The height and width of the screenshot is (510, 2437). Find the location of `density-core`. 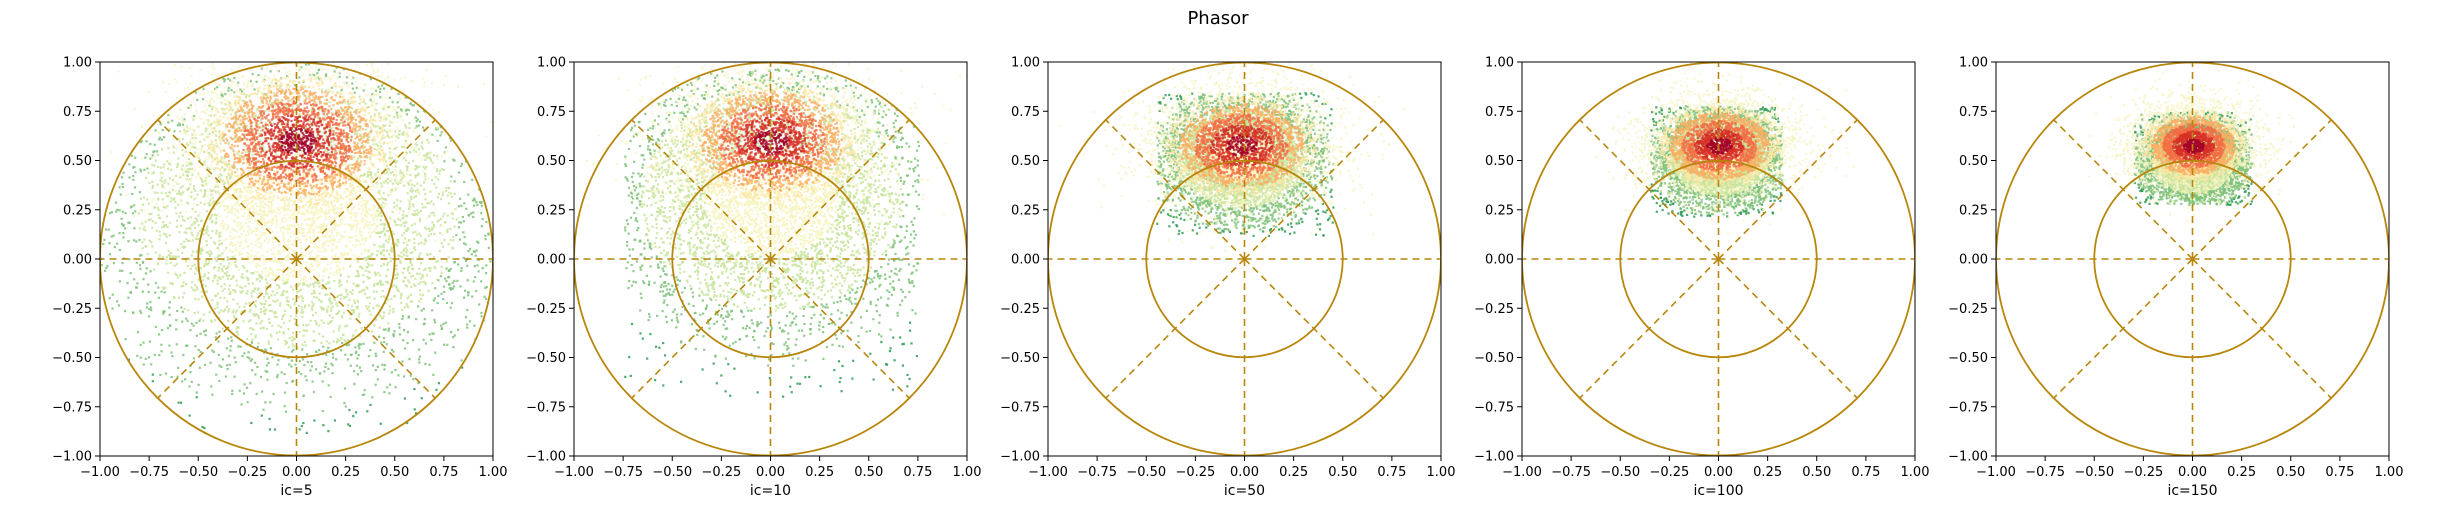

density-core is located at coordinates (773, 165).